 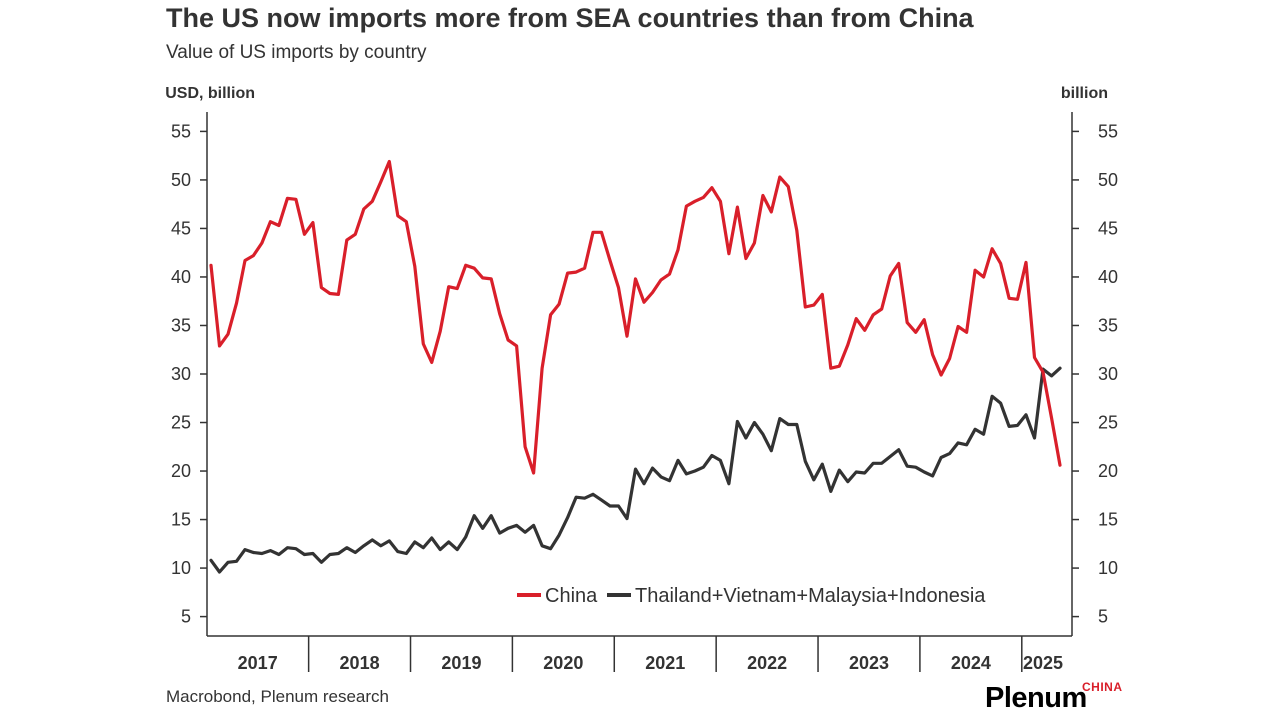 What do you see at coordinates (869, 663) in the screenshot?
I see `x-tick-label: 2023` at bounding box center [869, 663].